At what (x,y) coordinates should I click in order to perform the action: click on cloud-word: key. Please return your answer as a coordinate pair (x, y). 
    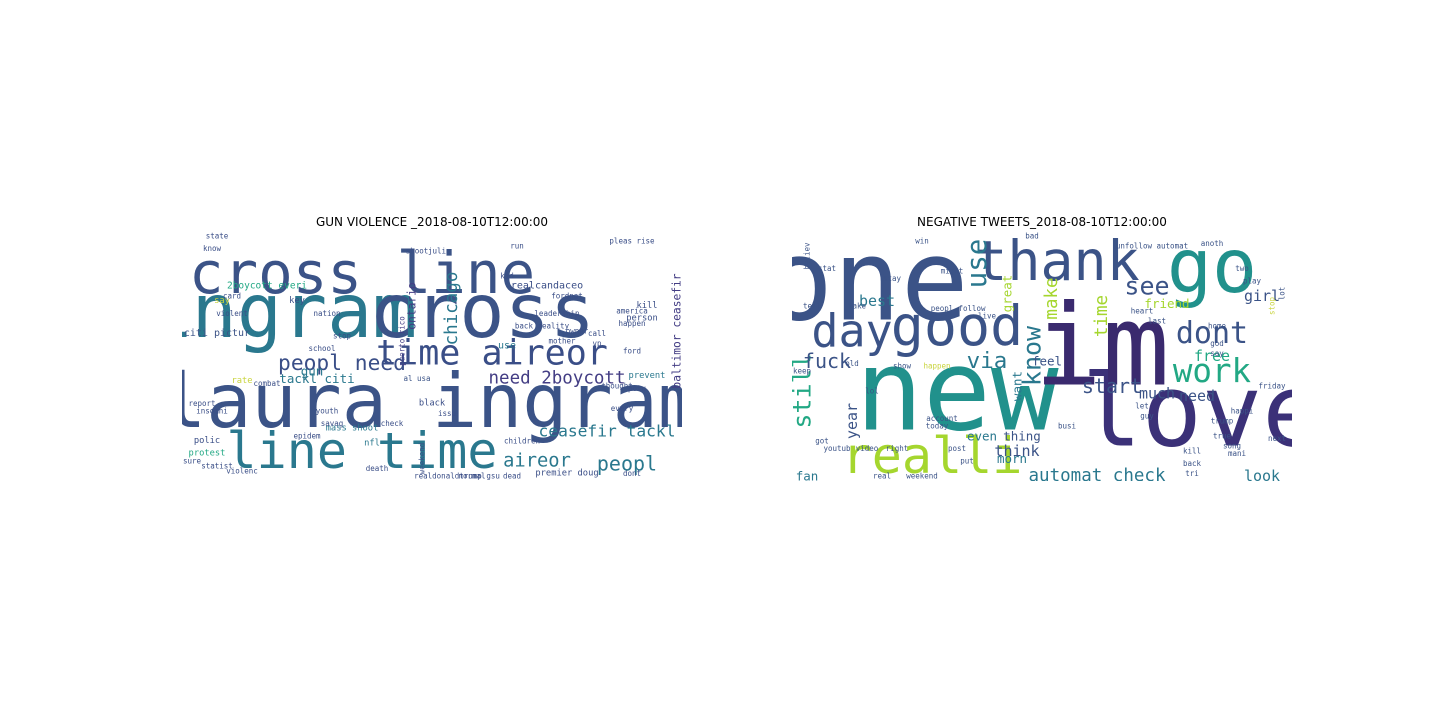
    Looking at the image, I should click on (297, 301).